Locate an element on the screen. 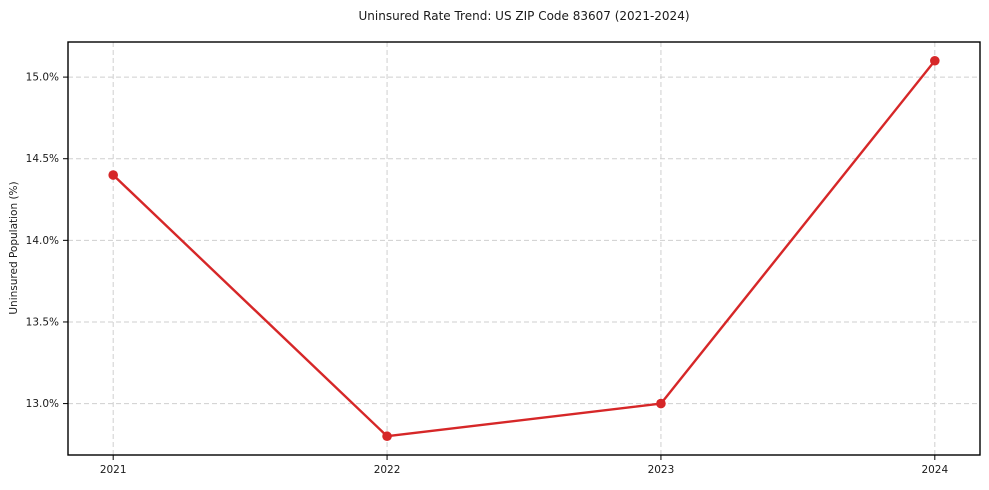  y-tick-label: 15.0% is located at coordinates (42, 78).